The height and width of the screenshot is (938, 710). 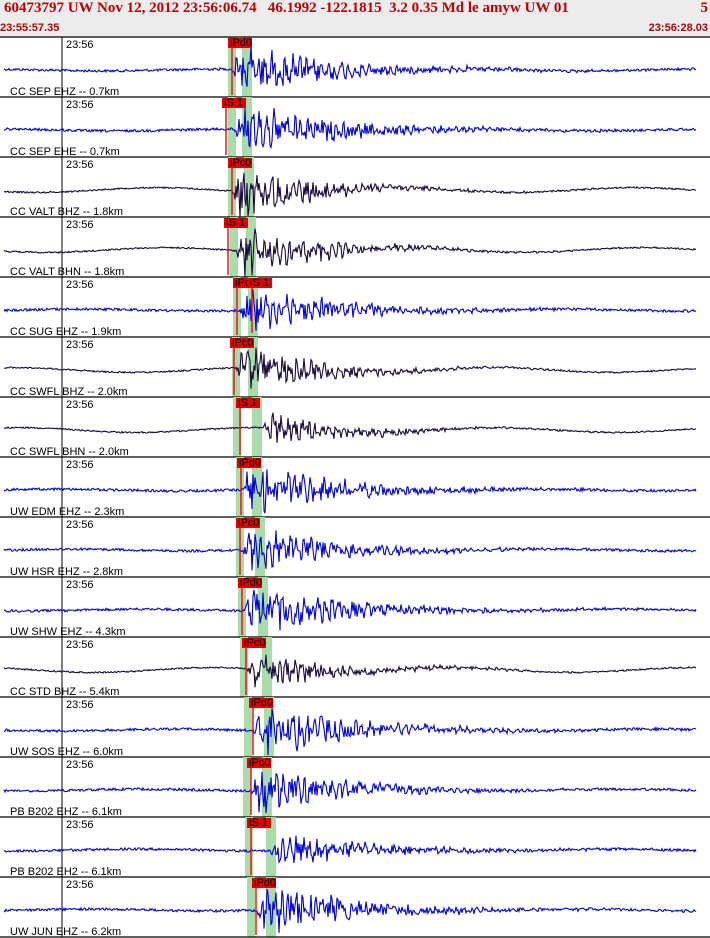 I want to click on header-right-fragment: 5, so click(x=704, y=8).